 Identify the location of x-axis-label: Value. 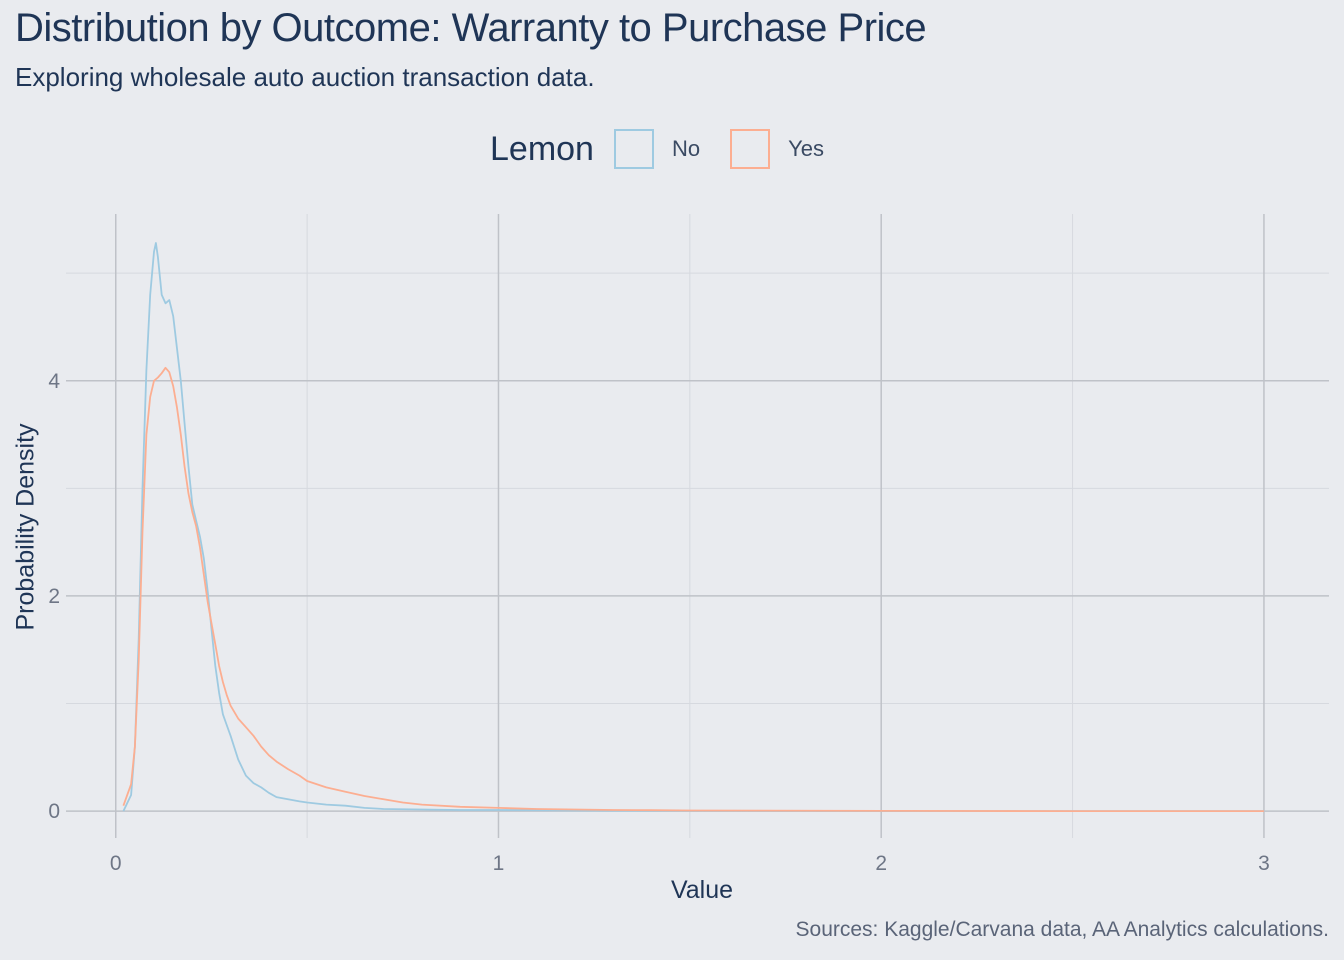
(702, 890).